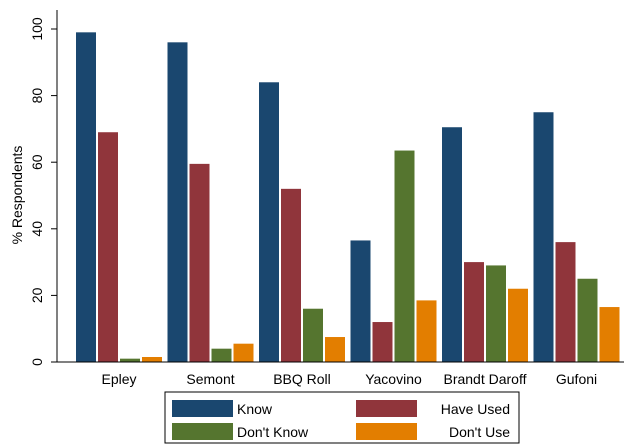  Describe the element at coordinates (255, 409) in the screenshot. I see `legend-label: Know` at that location.